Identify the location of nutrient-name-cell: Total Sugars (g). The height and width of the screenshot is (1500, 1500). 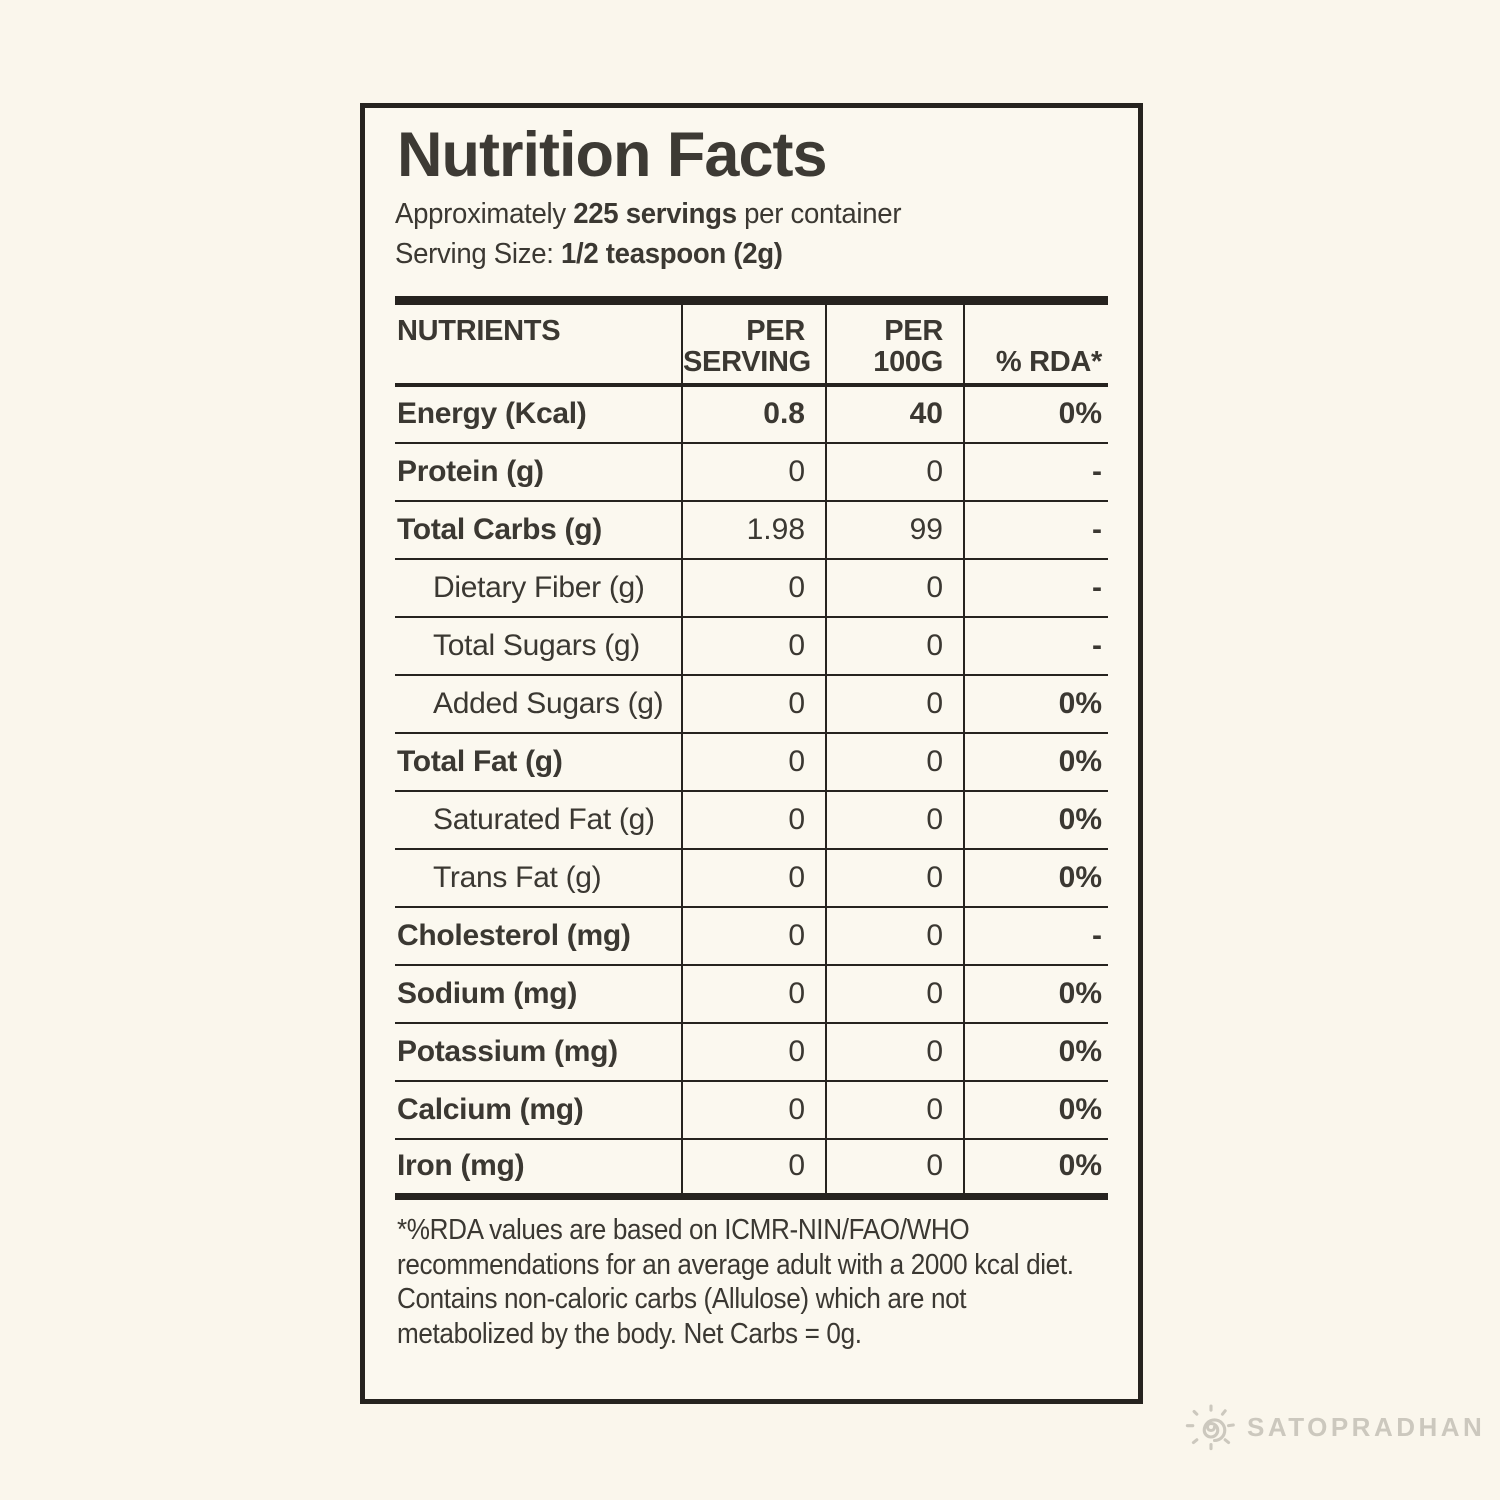
(536, 645).